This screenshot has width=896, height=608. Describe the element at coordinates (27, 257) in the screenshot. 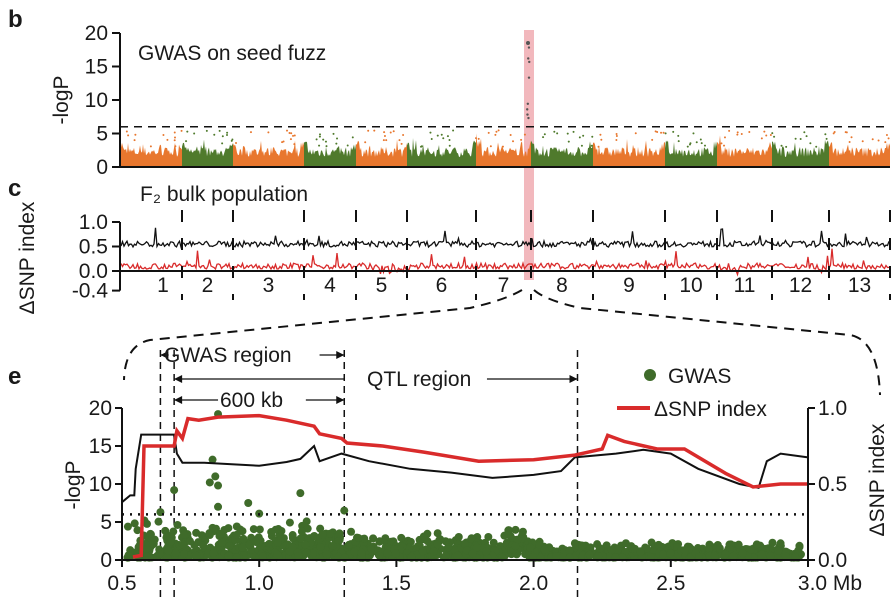

I see `snp-ylabel: ΔSNP index` at that location.